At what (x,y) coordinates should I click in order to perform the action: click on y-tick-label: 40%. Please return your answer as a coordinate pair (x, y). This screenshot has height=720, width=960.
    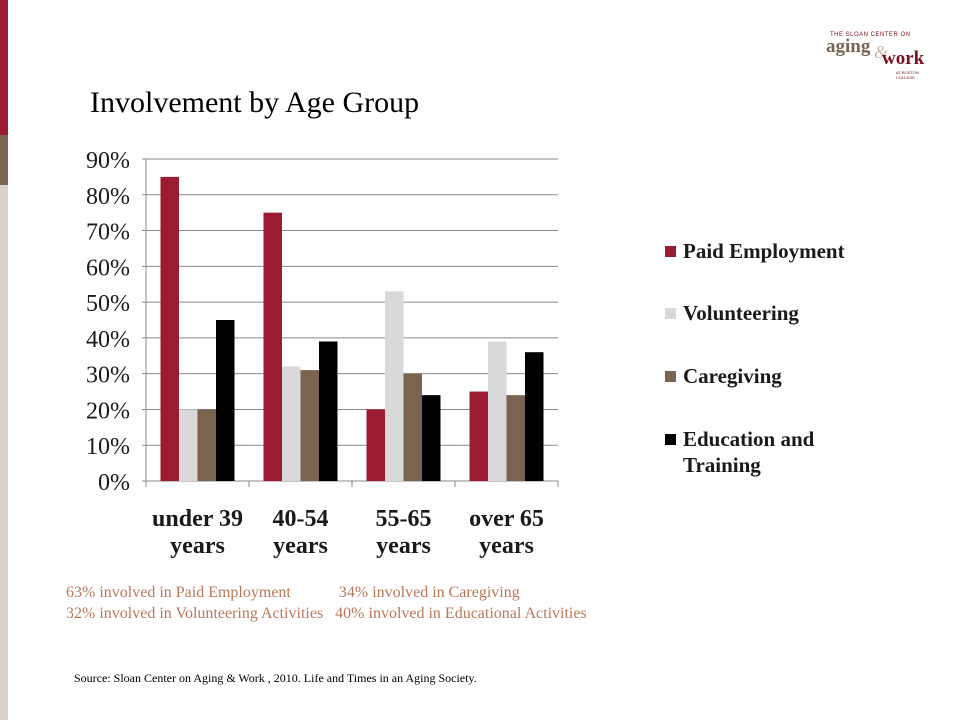
    Looking at the image, I should click on (108, 340).